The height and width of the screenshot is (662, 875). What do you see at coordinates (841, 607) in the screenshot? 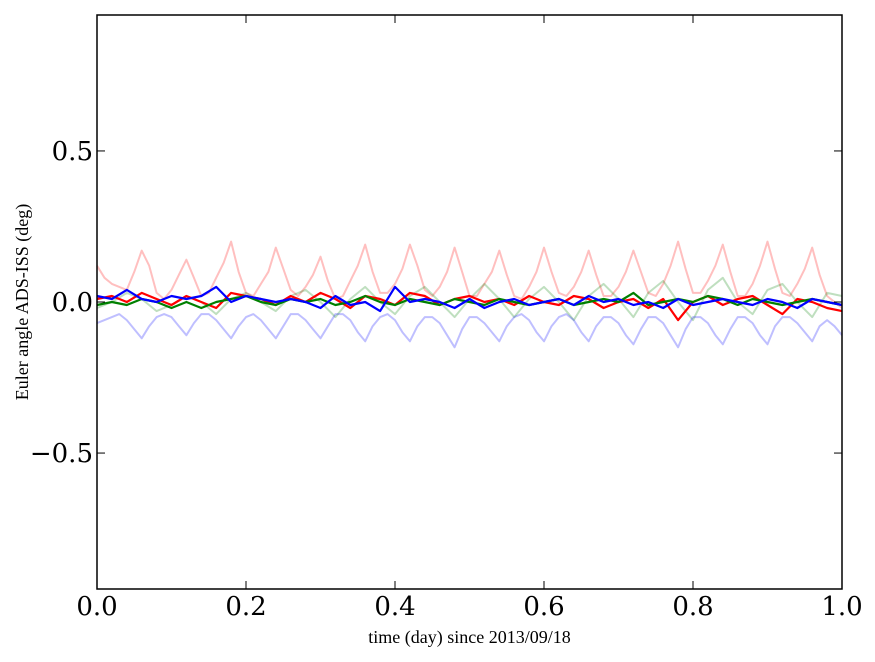
I see `x-tick-label: 1.0` at bounding box center [841, 607].